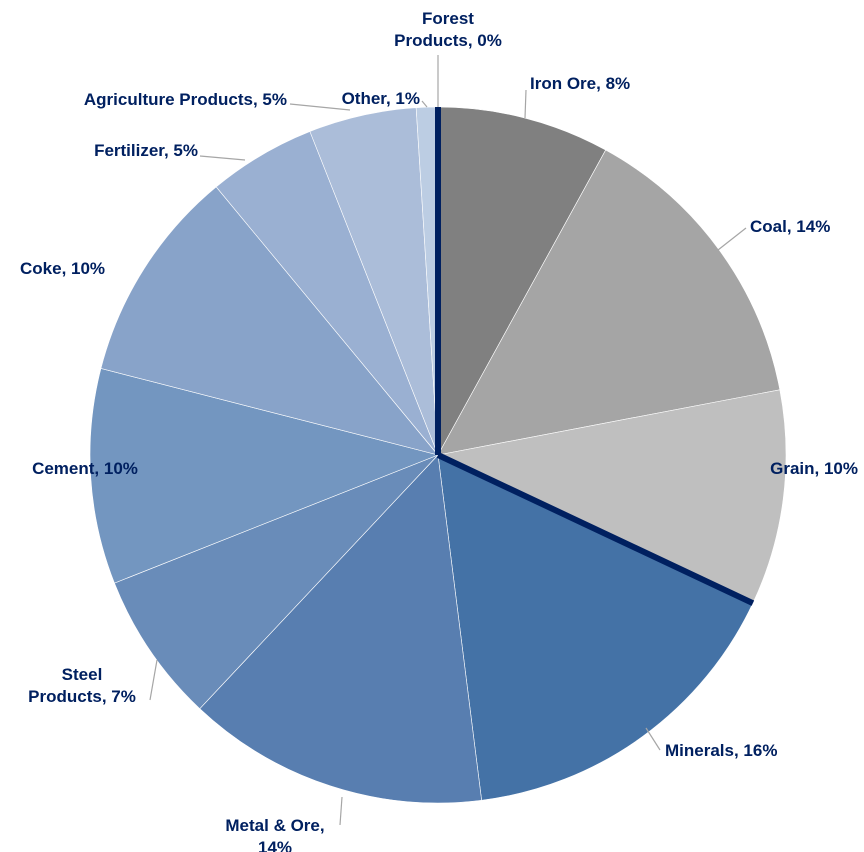  I want to click on data-label-line: Other, 1%, so click(381, 98).